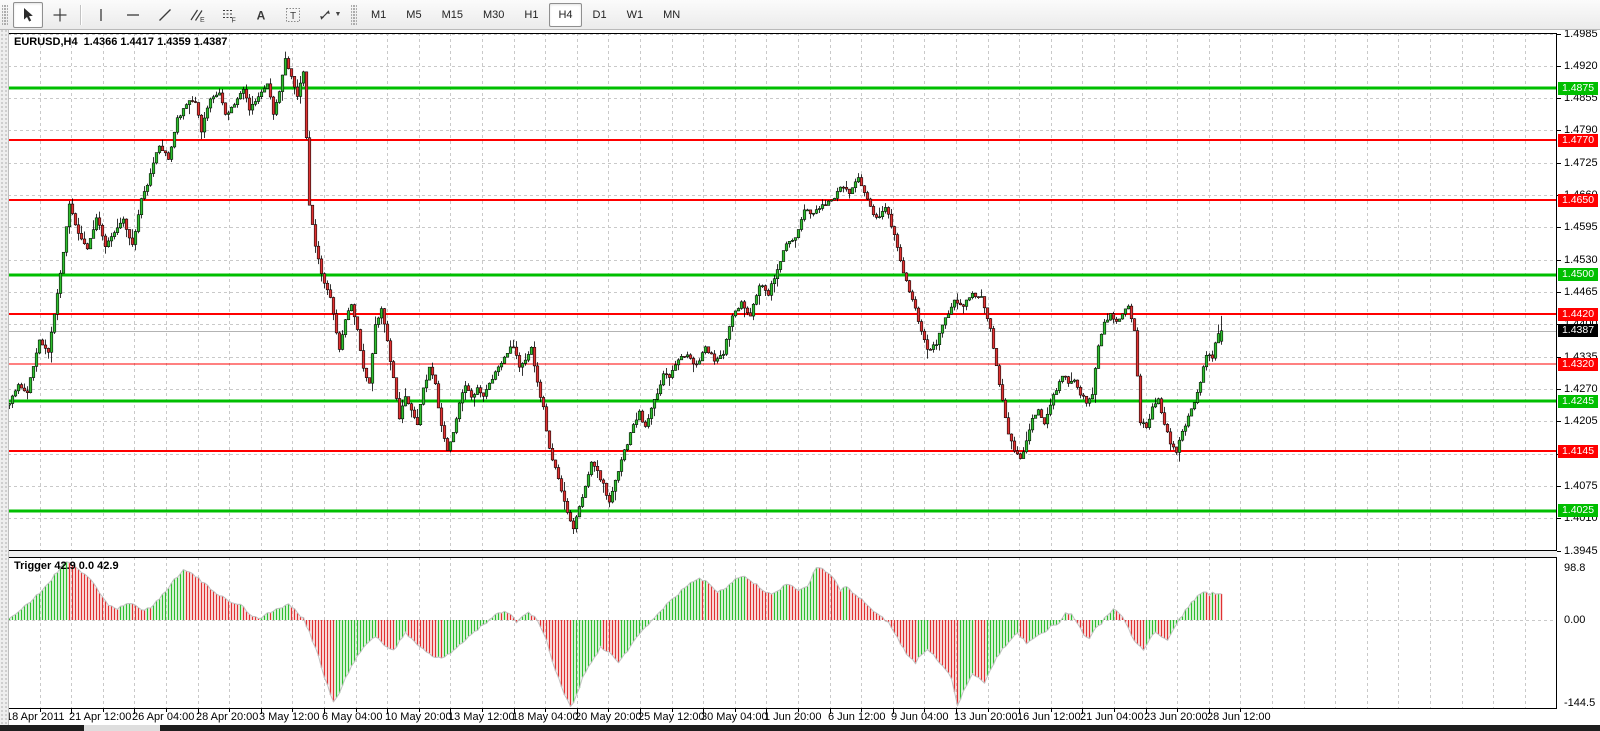  What do you see at coordinates (1239, 717) in the screenshot?
I see `time-axis-label: 28 Jun 12:00` at bounding box center [1239, 717].